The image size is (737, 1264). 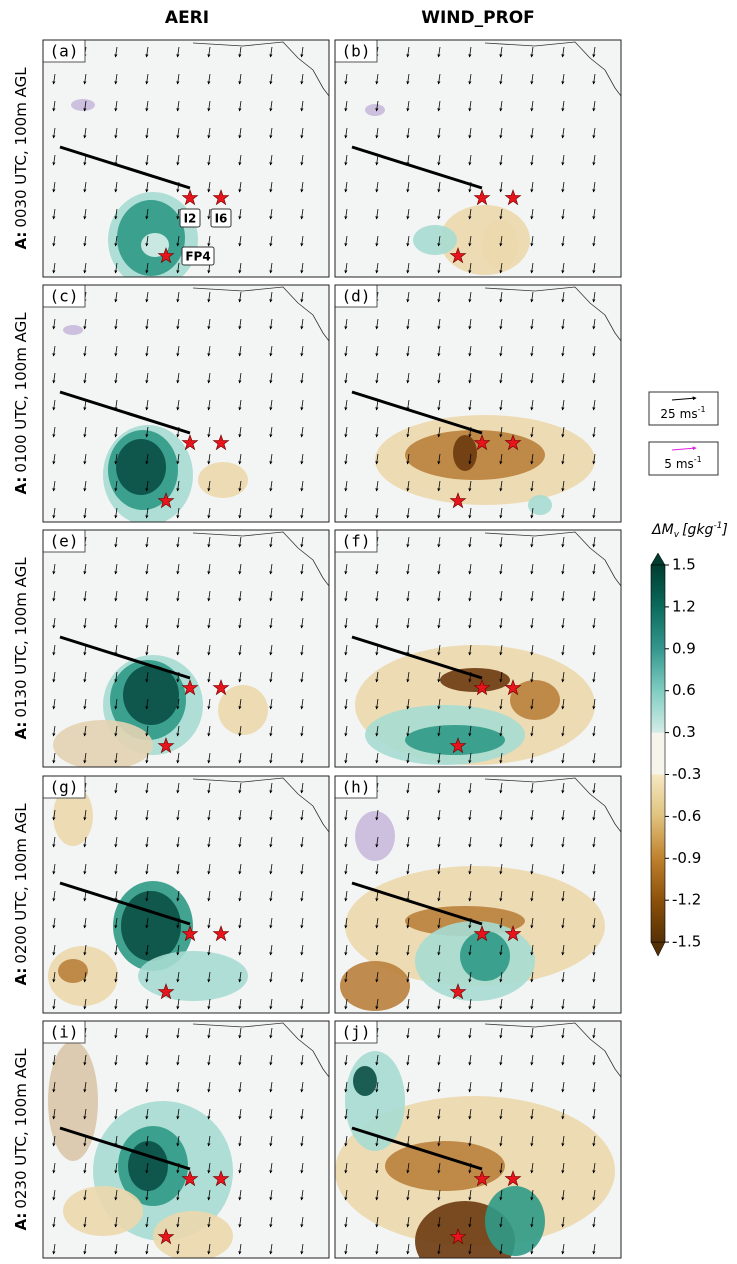 I want to click on label-sub: v, so click(x=677, y=535).